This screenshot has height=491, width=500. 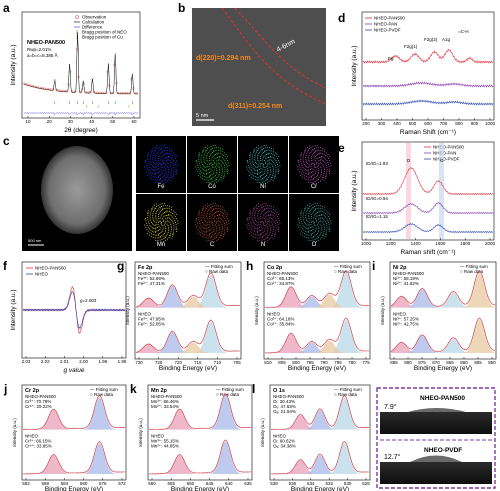 What do you see at coordinates (158, 435) in the screenshot?
I see `panel-k-bottom-sample: NHEO` at bounding box center [158, 435].